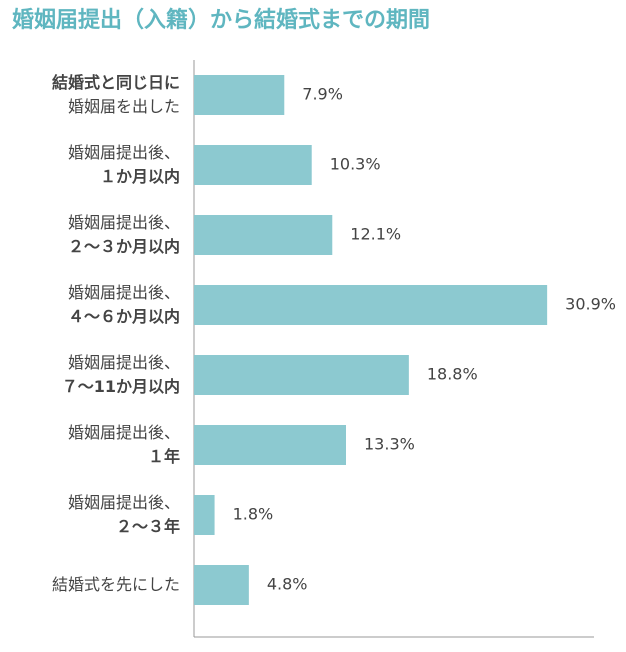 Image resolution: width=626 pixels, height=652 pixels. Describe the element at coordinates (253, 514) in the screenshot. I see `value-label: 1.8%` at that location.